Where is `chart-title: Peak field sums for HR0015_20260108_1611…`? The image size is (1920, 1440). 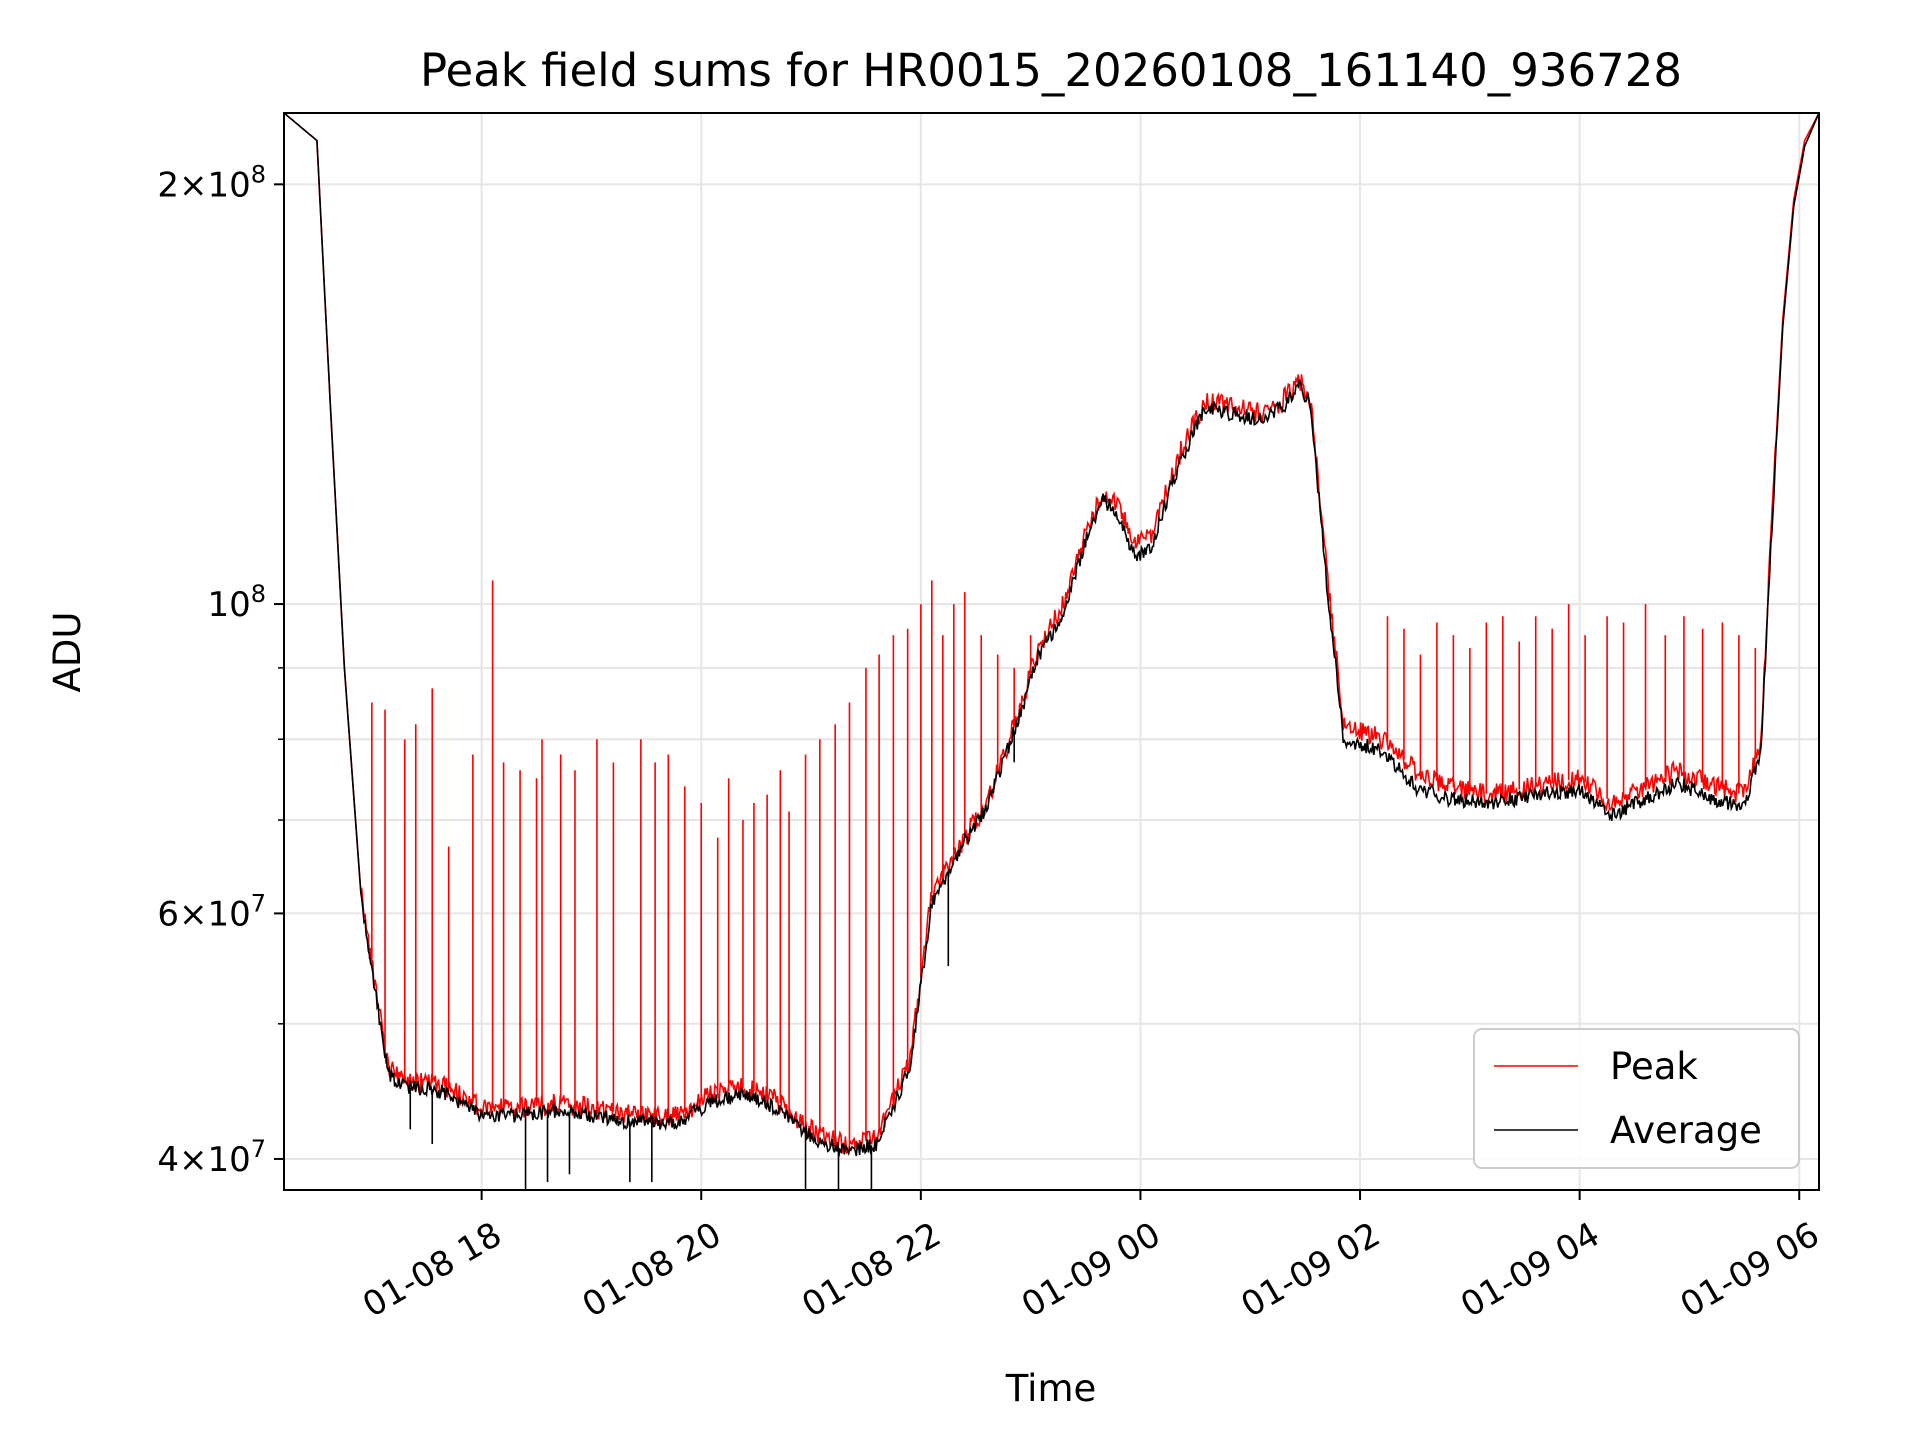 chart-title: Peak field sums for HR0015_20260108_1611… is located at coordinates (1051, 70).